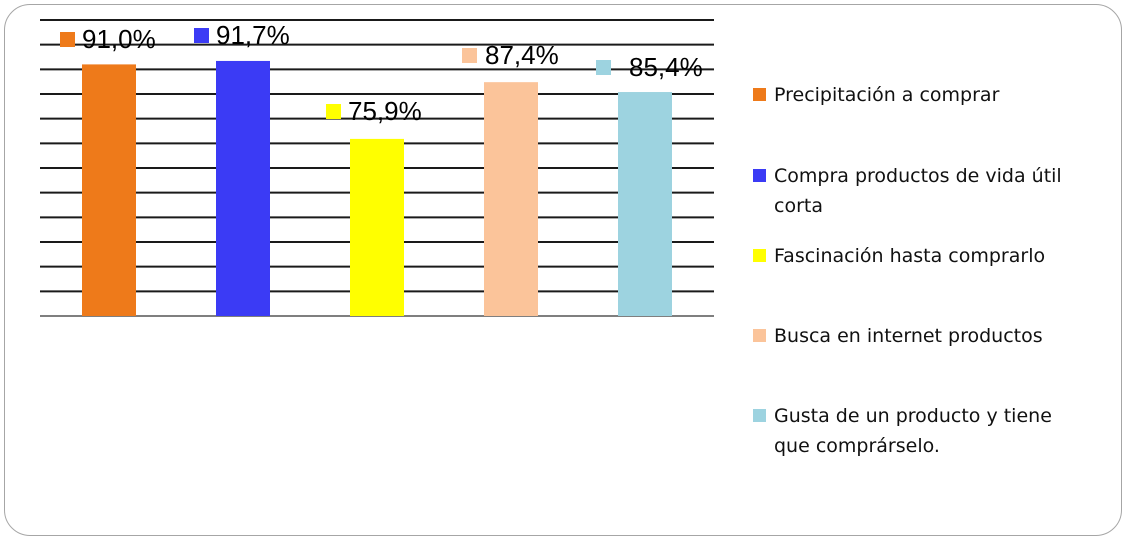 Image resolution: width=1128 pixels, height=540 pixels. Describe the element at coordinates (119, 39) in the screenshot. I see `data-label-1: 91,0%` at that location.